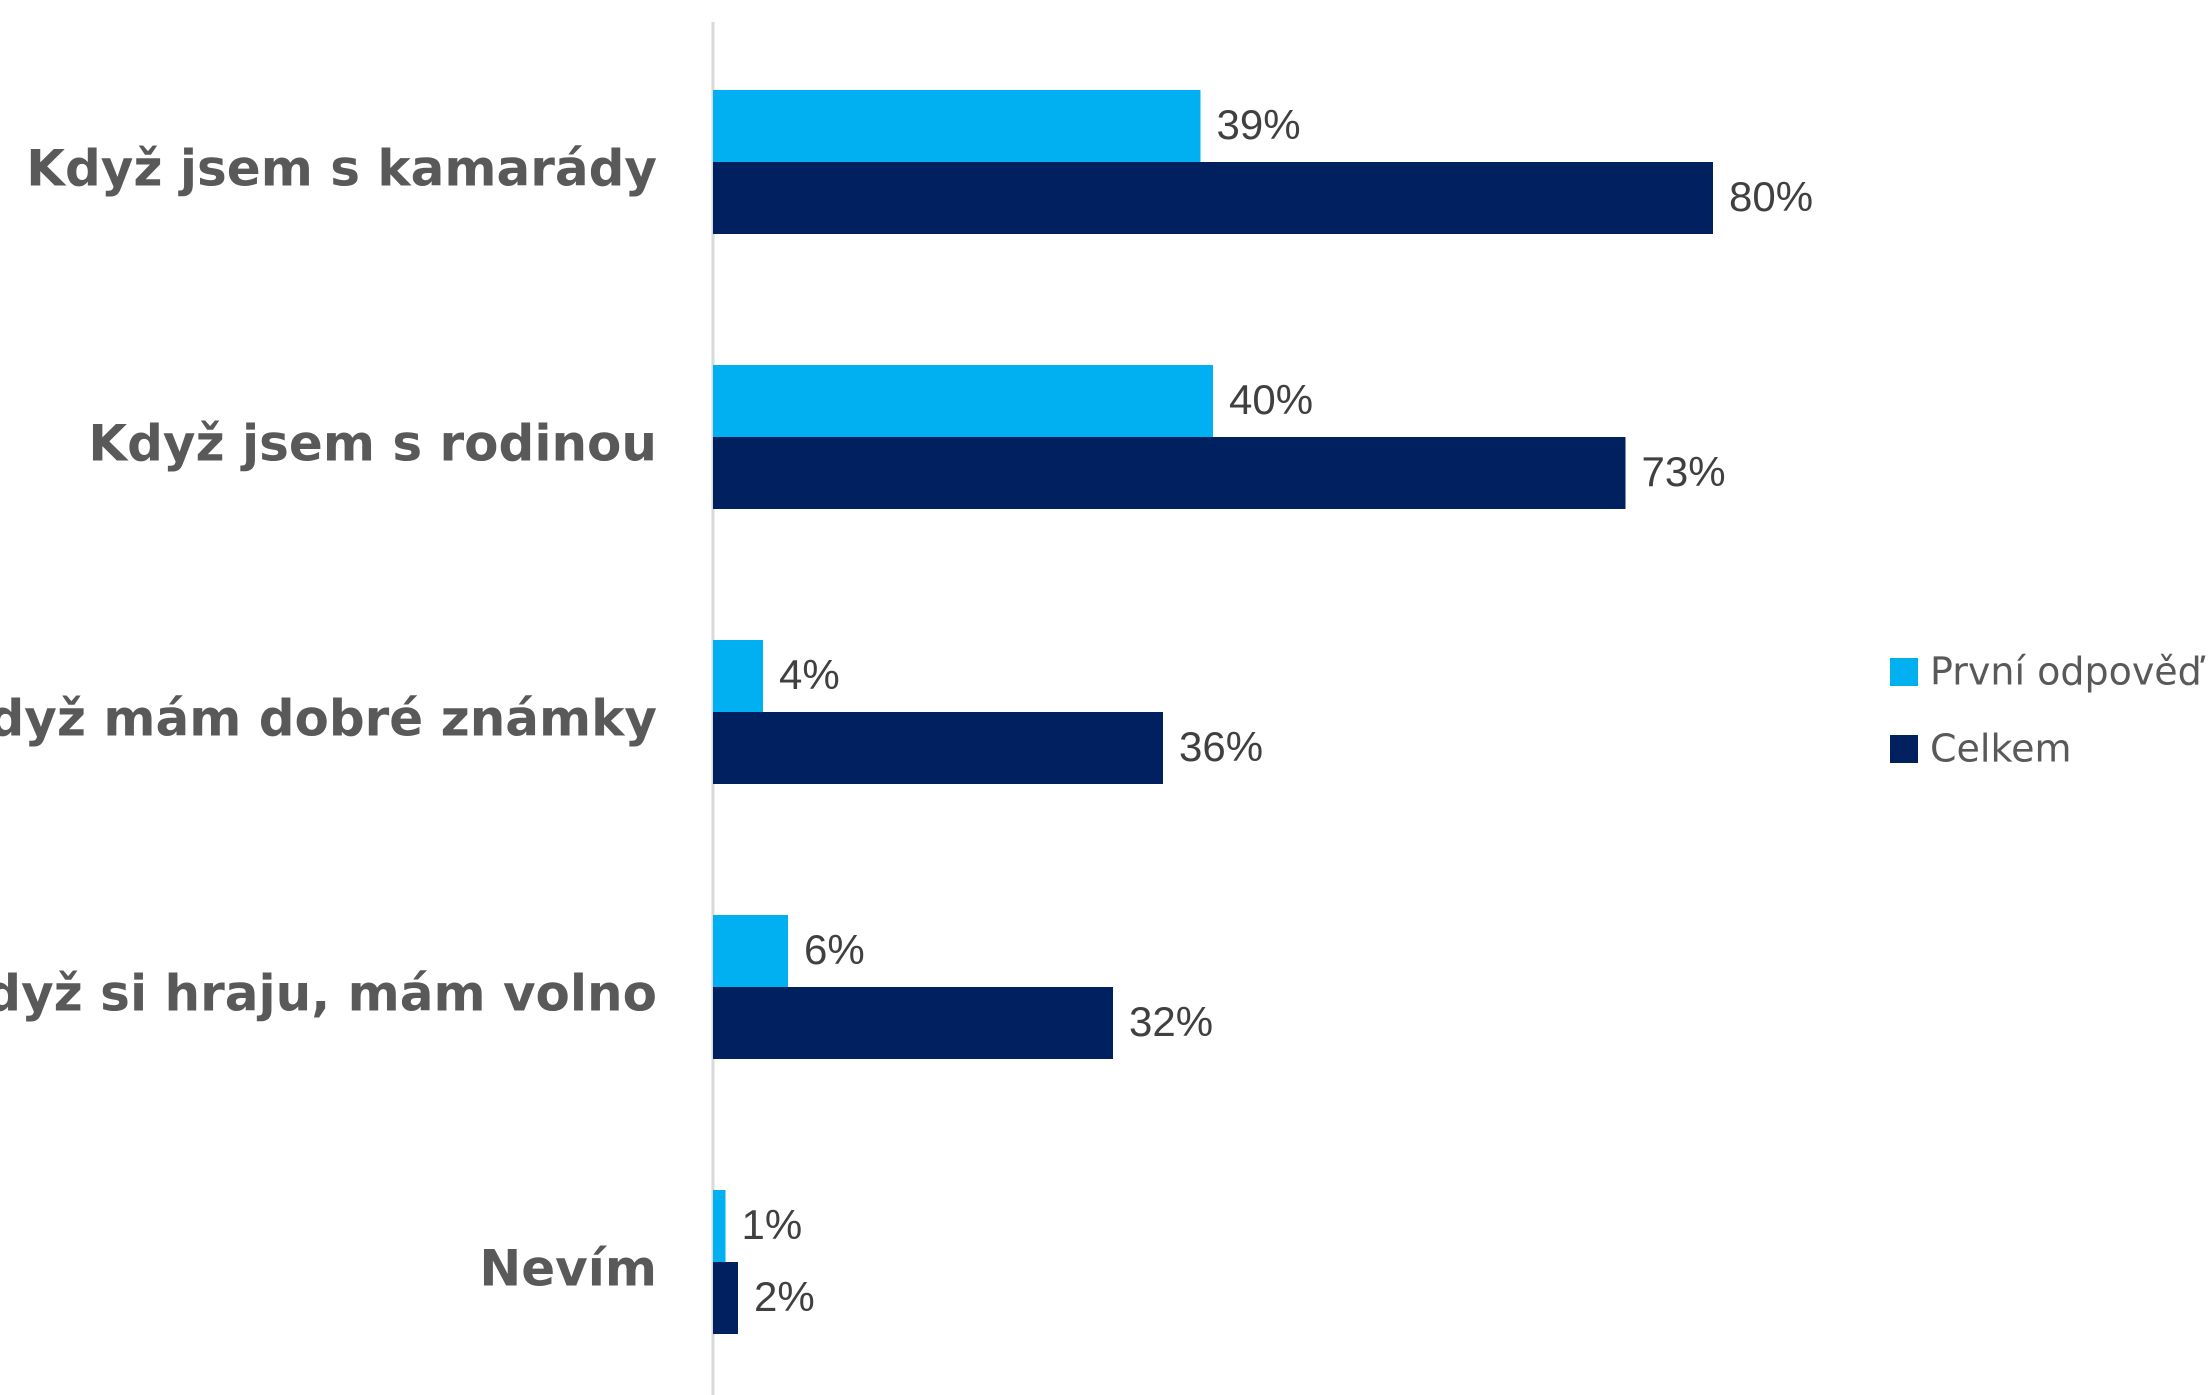 This screenshot has height=1395, width=2212. I want to click on legend: První odpověď Celkem, so click(2048, 710).